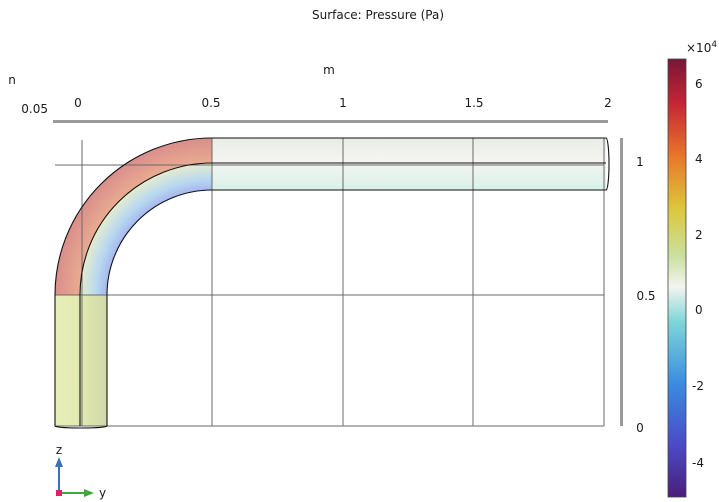  I want to click on triad-origin-icon, so click(59, 493).